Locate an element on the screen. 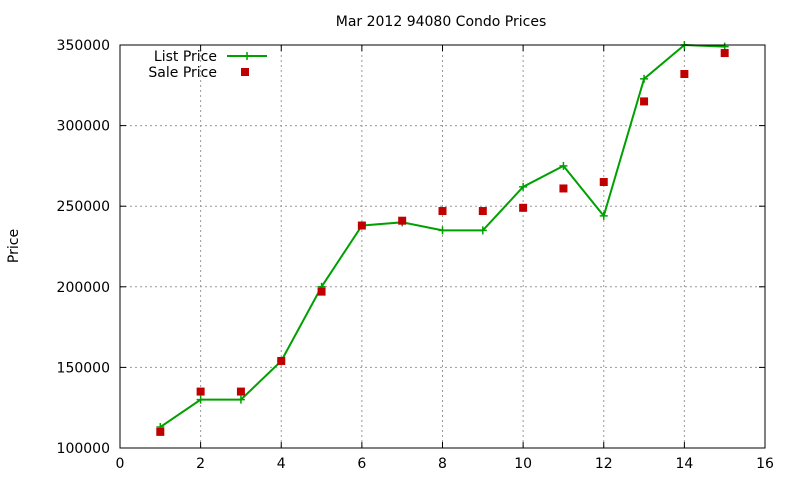  y-tick-label: 350000 is located at coordinates (83, 46).